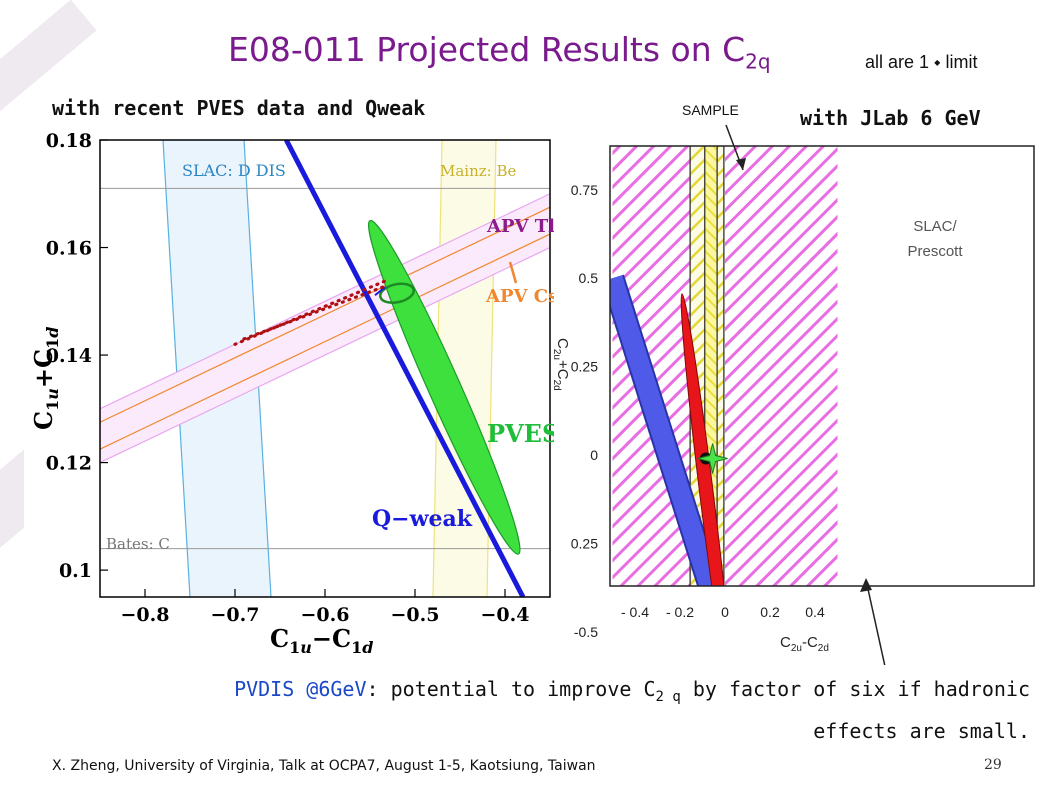 This screenshot has height=794, width=1058. What do you see at coordinates (478, 171) in the screenshot?
I see `mainz-label: Mainz: Be` at bounding box center [478, 171].